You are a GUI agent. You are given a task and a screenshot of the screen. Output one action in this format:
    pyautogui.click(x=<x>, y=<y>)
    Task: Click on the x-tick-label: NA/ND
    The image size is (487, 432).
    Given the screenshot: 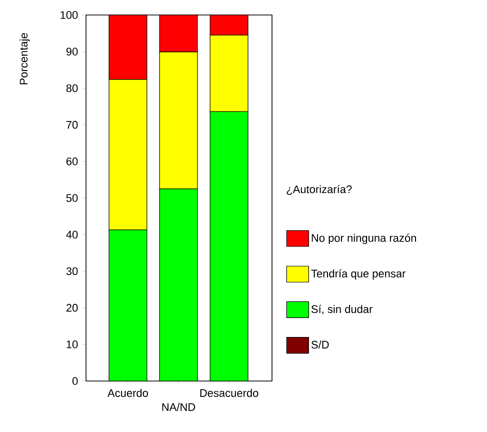 What is the action you would take?
    pyautogui.click(x=179, y=406)
    